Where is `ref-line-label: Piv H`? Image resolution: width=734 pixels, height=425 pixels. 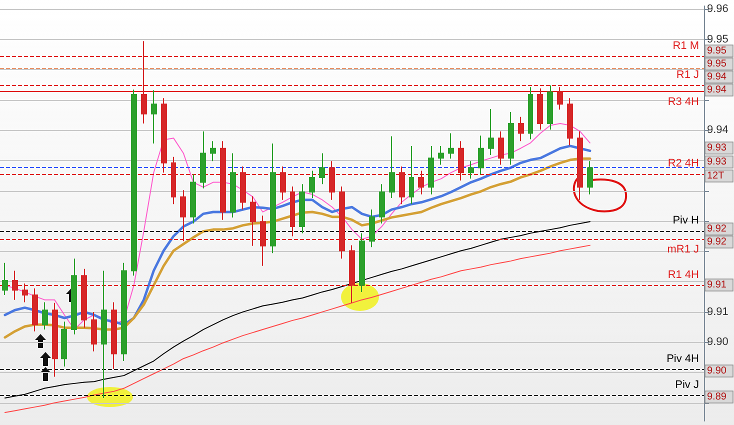 ref-line-label: Piv H is located at coordinates (686, 220).